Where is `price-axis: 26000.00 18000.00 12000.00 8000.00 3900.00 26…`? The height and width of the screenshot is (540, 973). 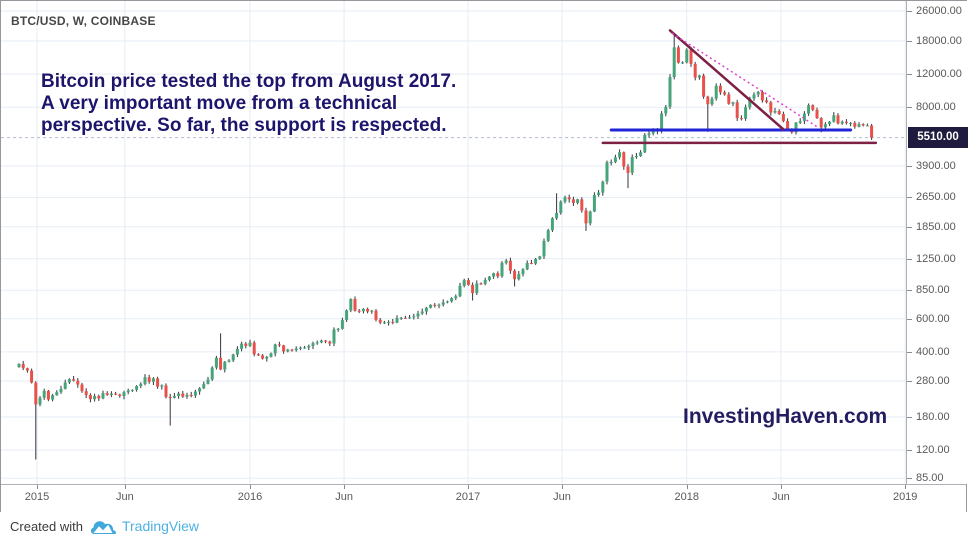 price-axis: 26000.00 18000.00 12000.00 8000.00 3900.00 26… is located at coordinates (936, 242).